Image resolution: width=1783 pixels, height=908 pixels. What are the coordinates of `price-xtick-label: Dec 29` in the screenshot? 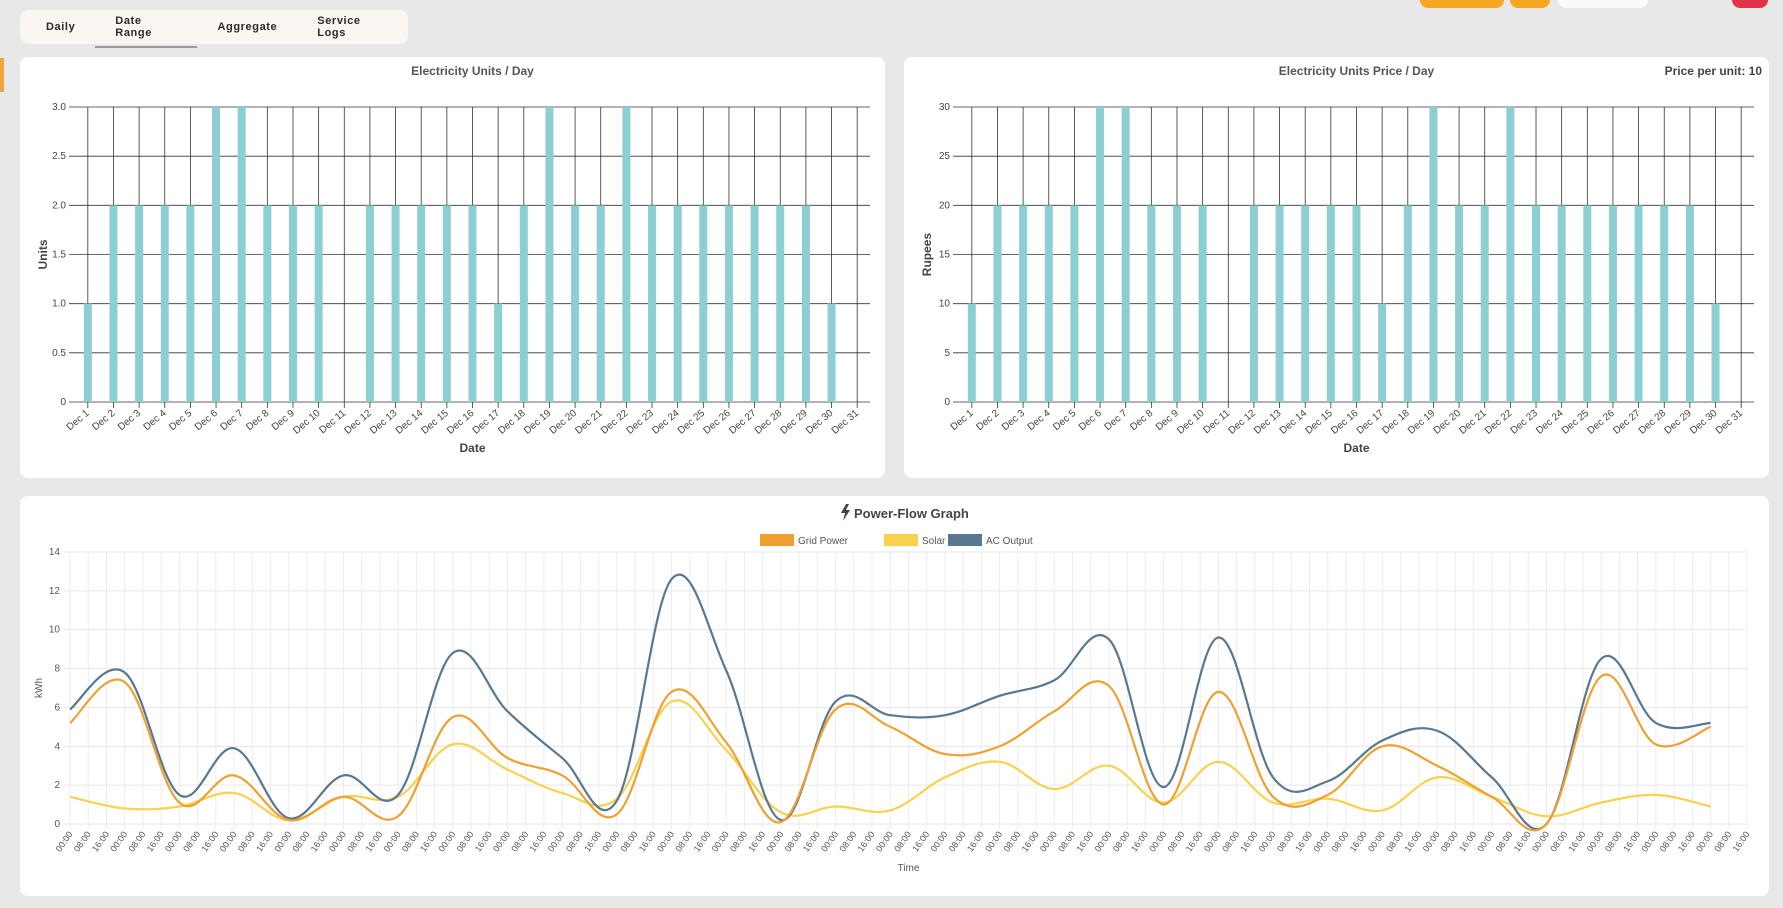 It's located at (1678, 422).